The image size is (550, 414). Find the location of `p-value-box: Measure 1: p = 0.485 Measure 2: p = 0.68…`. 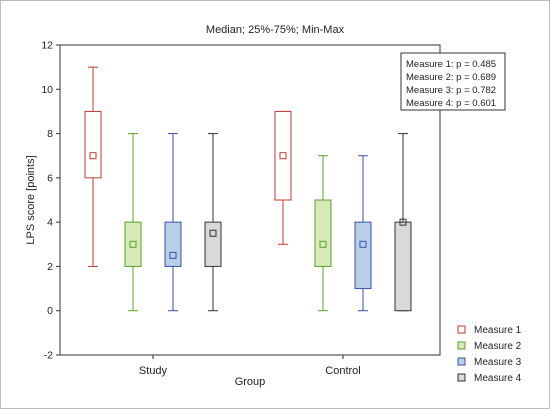

p-value-box: Measure 1: p = 0.485 Measure 2: p = 0.68… is located at coordinates (453, 81).